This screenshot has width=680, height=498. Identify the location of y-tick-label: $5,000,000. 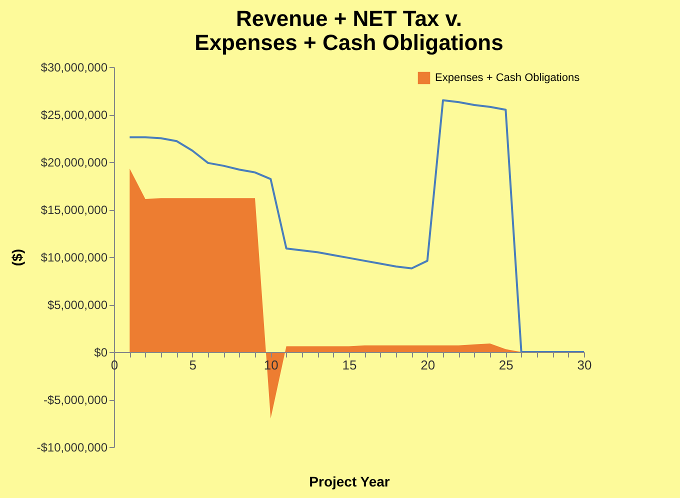
(77, 305).